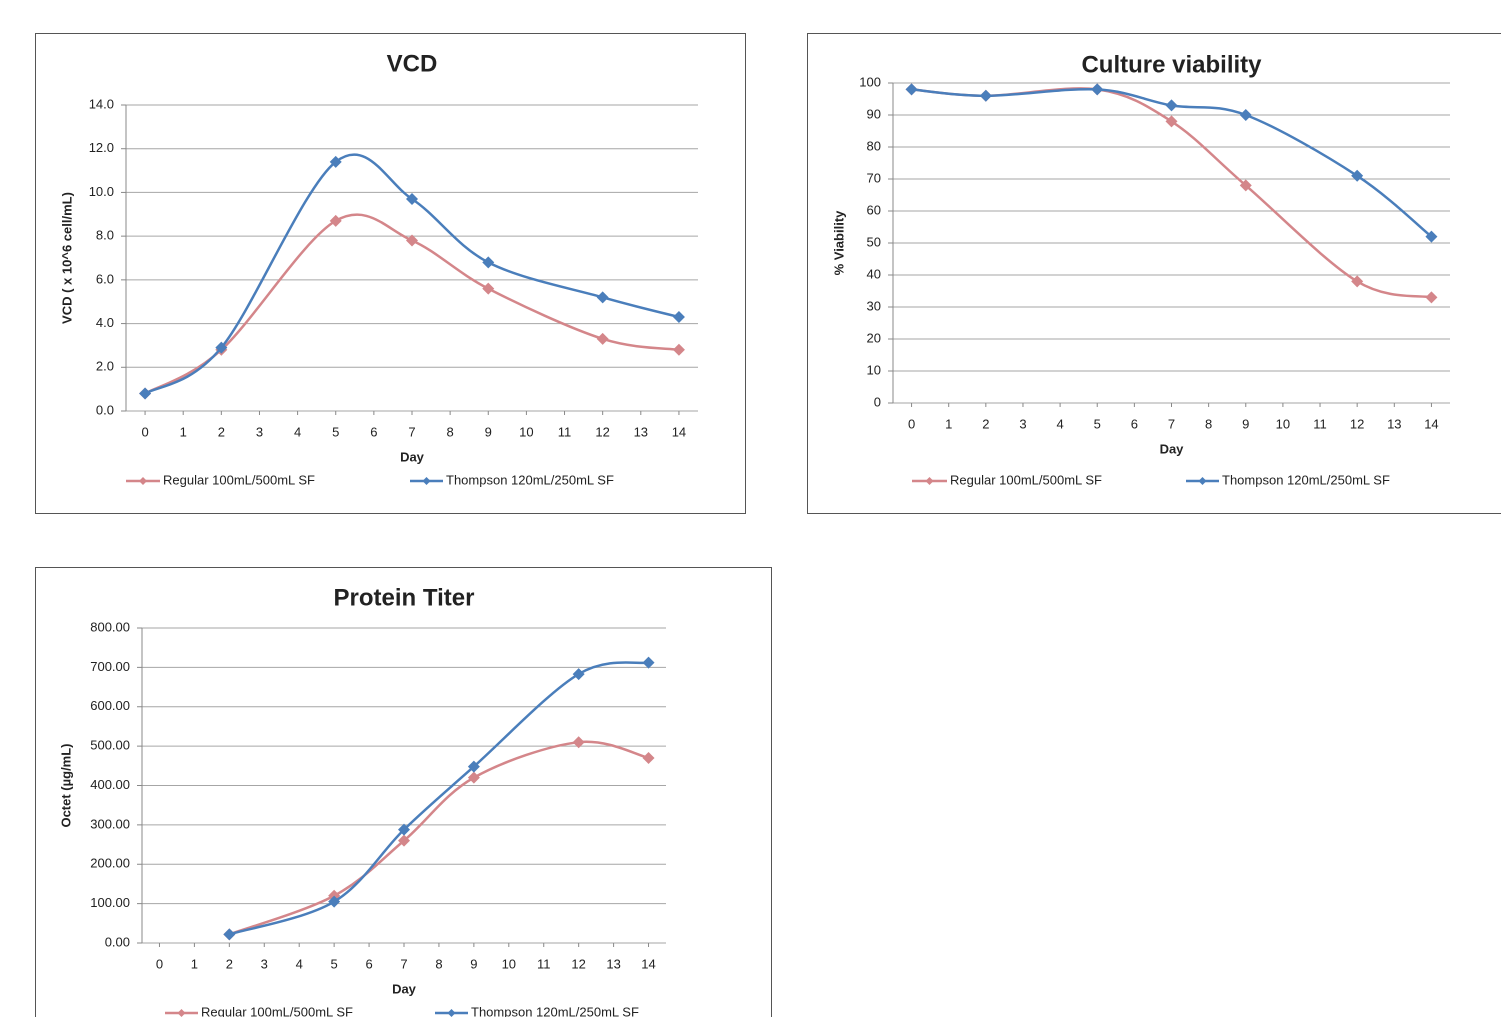 Image resolution: width=1501 pixels, height=1017 pixels. I want to click on y-tick-label: 300.00, so click(110, 823).